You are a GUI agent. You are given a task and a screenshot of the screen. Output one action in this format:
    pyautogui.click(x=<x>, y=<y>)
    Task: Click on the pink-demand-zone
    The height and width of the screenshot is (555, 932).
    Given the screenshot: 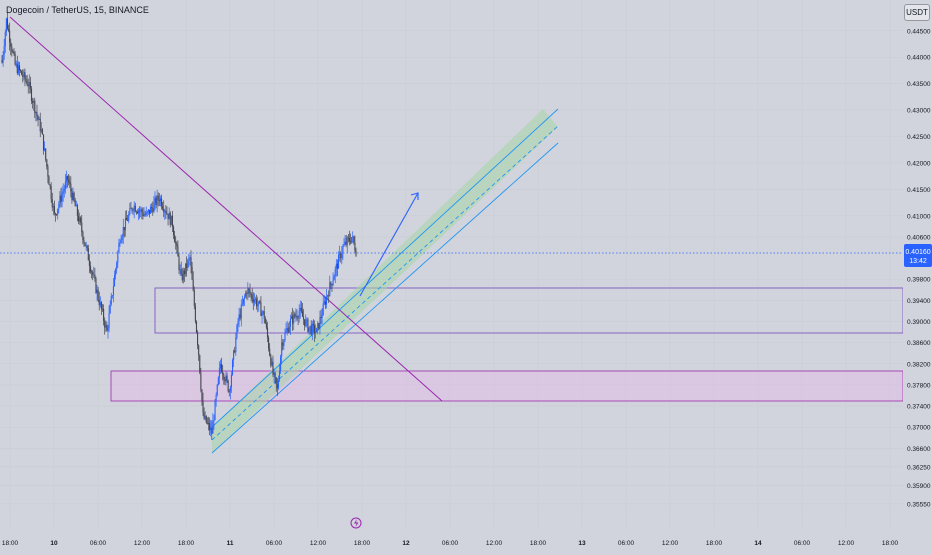 What is the action you would take?
    pyautogui.click(x=507, y=386)
    